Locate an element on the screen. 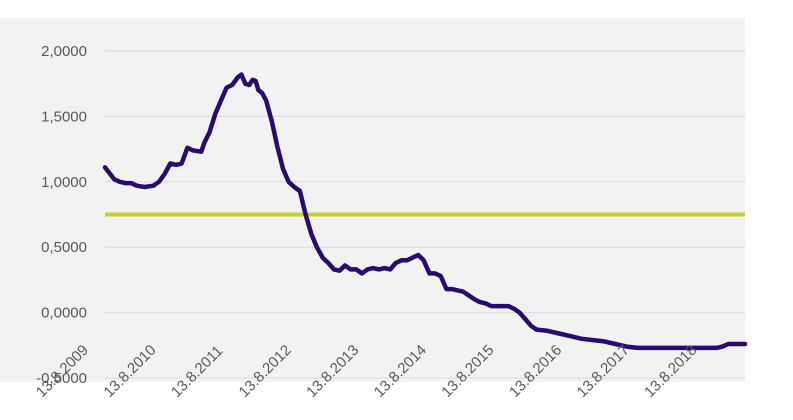 The height and width of the screenshot is (420, 793). y-tick-label: 1,0000 is located at coordinates (64, 182).